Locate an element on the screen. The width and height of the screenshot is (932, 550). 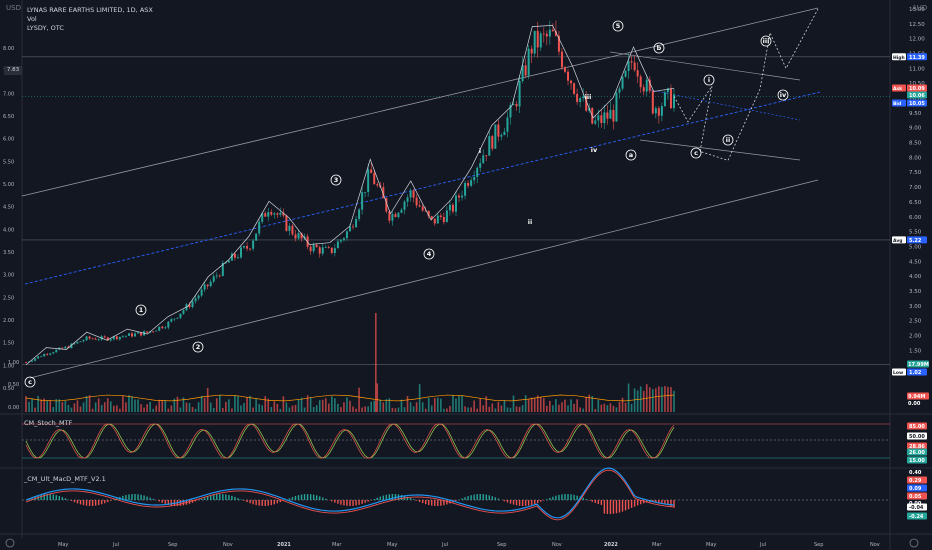
wave-label-iii: iii is located at coordinates (766, 41).